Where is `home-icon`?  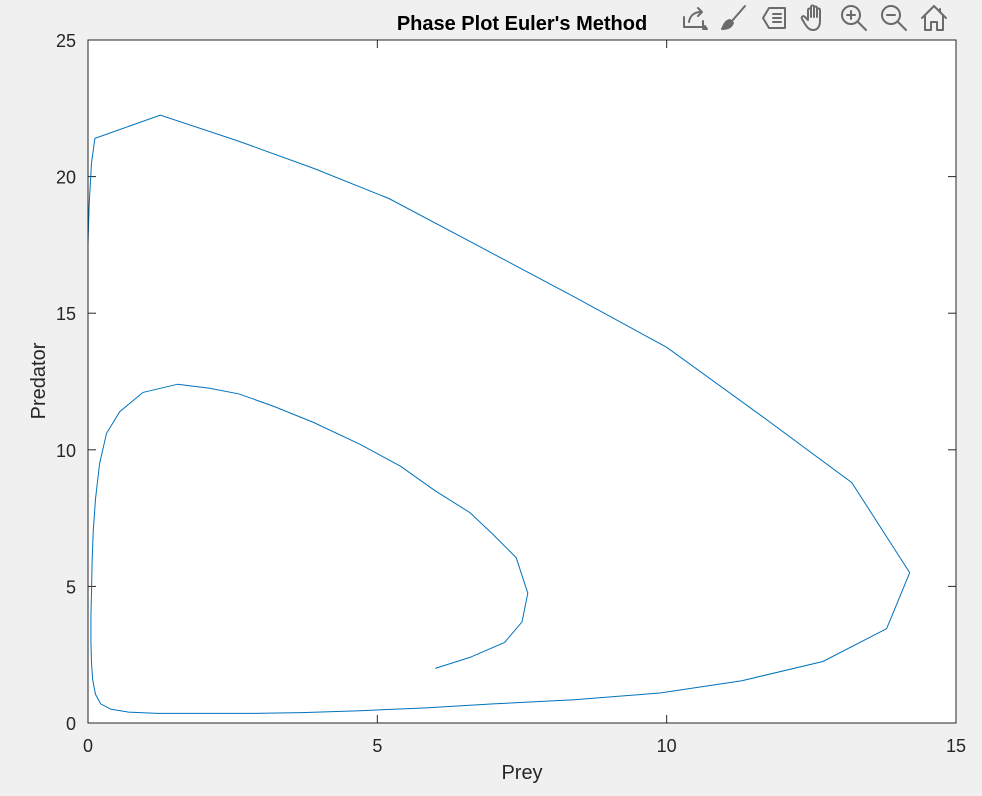 home-icon is located at coordinates (934, 18).